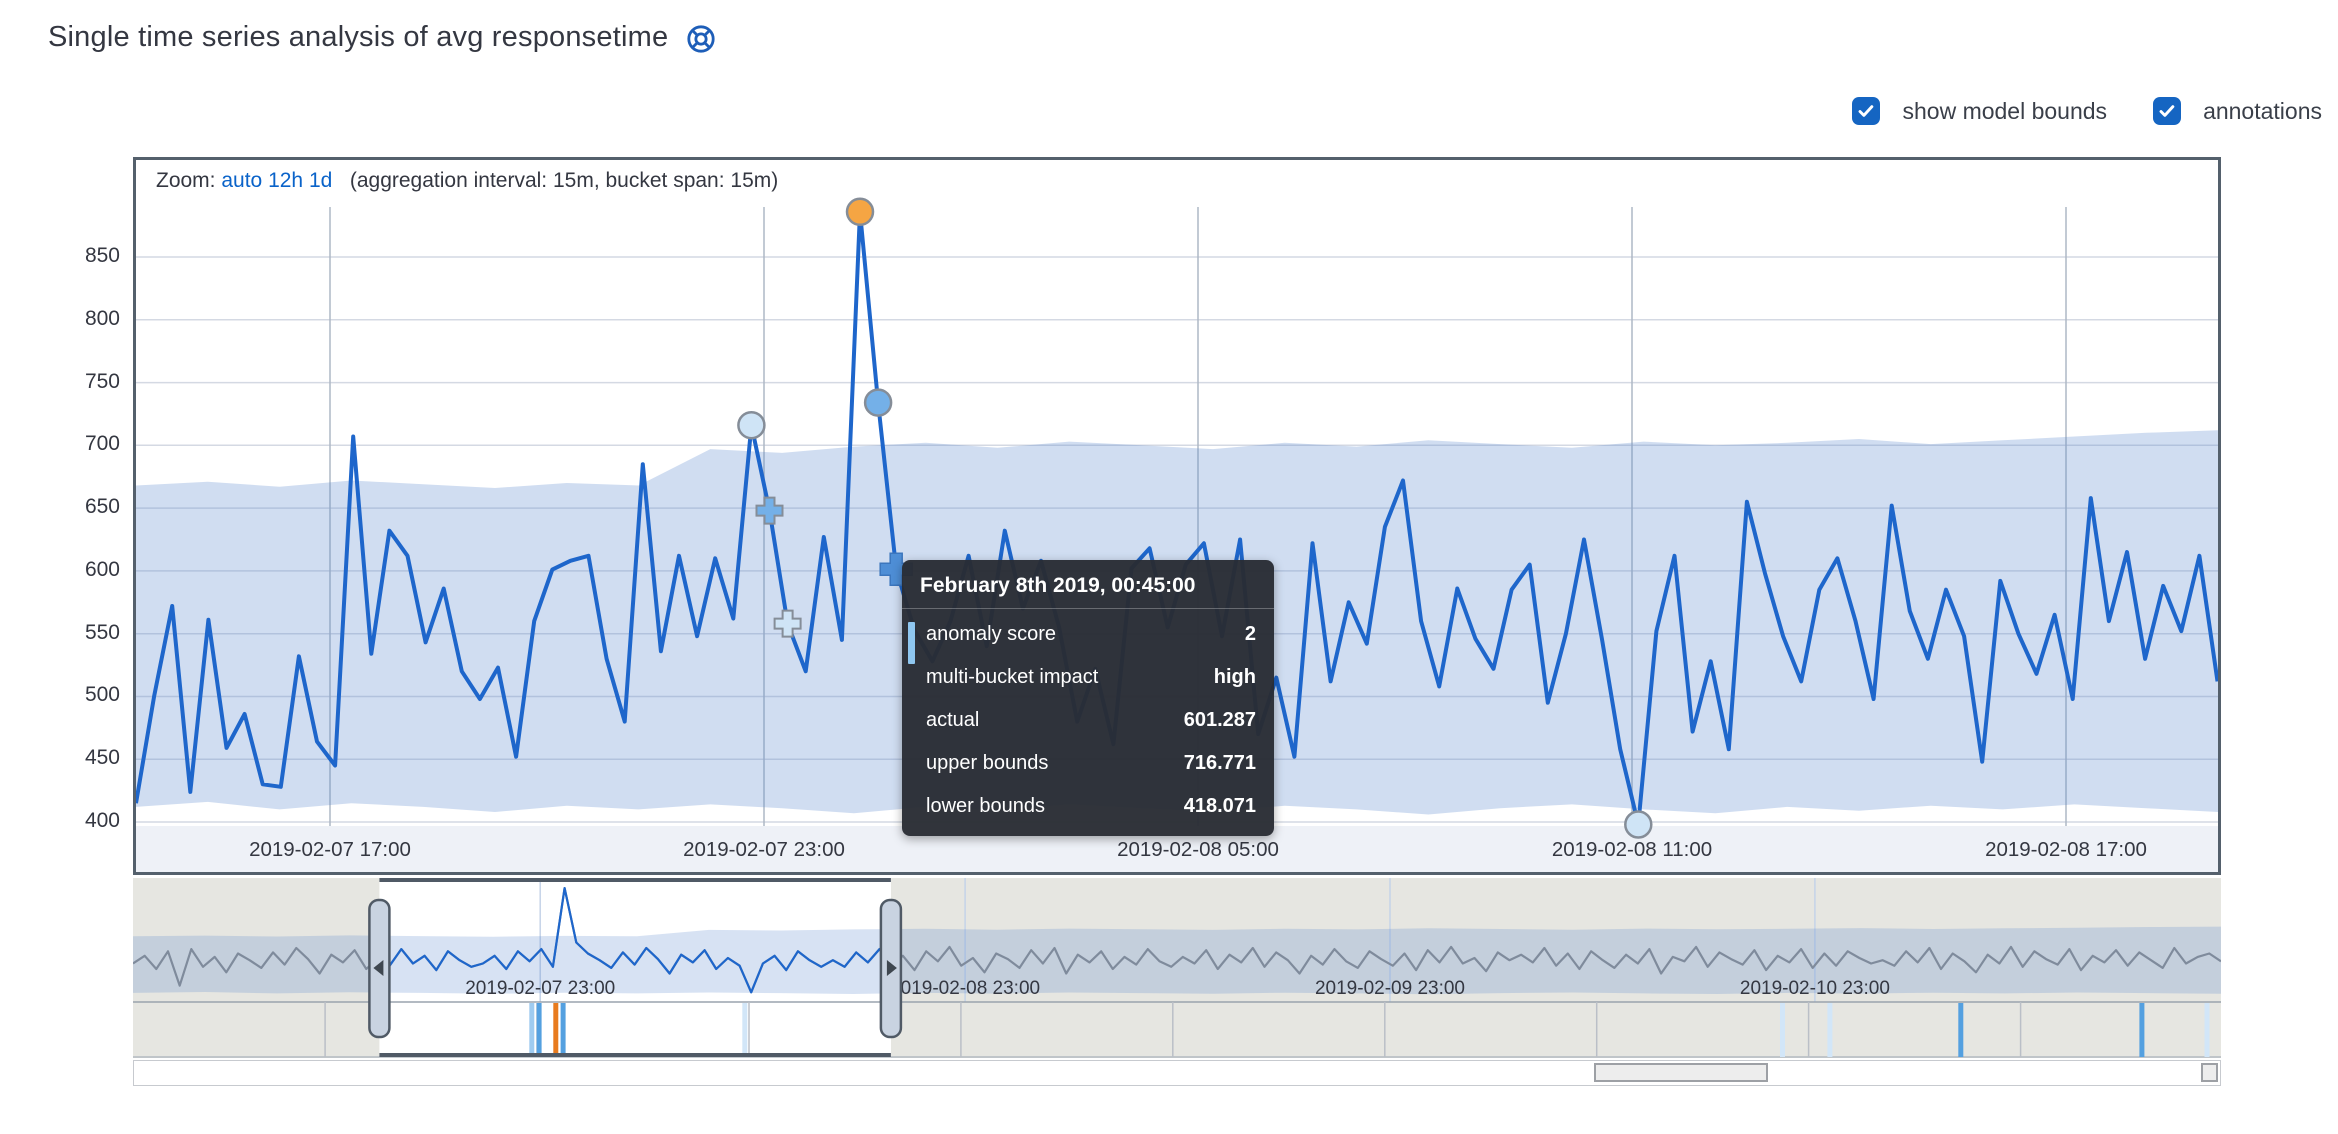 This screenshot has height=1134, width=2338. Describe the element at coordinates (769, 510) in the screenshot. I see `multi-bucket-marker-medium` at that location.